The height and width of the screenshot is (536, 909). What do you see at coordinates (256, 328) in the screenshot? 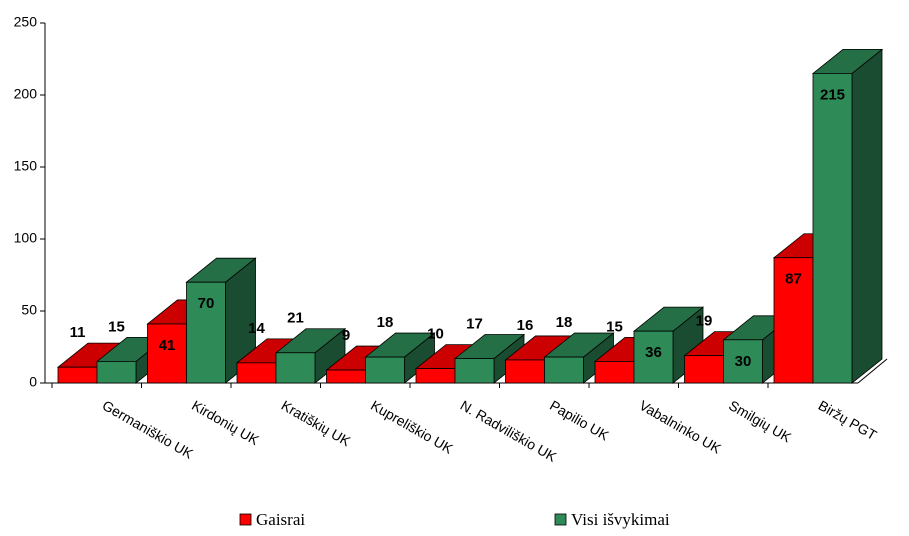
I see `data-label: 14` at bounding box center [256, 328].